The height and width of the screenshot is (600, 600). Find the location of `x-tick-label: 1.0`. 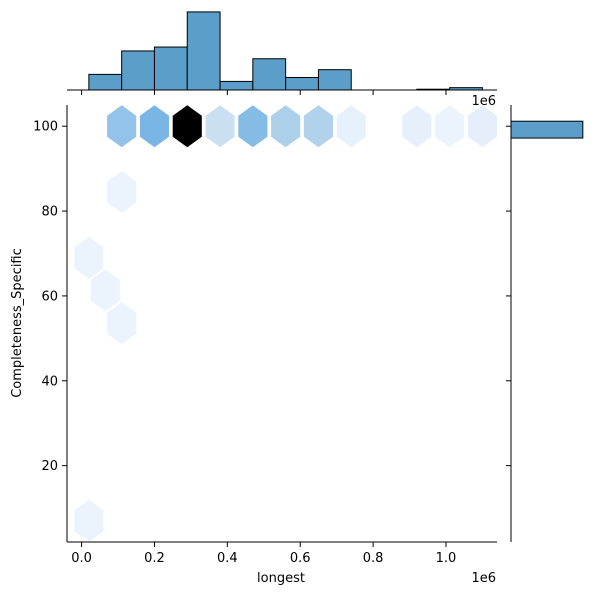

x-tick-label: 1.0 is located at coordinates (446, 558).